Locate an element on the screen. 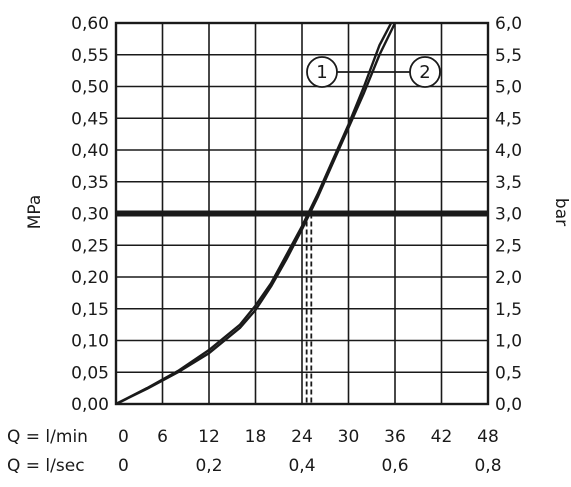 The width and height of the screenshot is (571, 487). right-tick-label: 3,0 is located at coordinates (508, 215).